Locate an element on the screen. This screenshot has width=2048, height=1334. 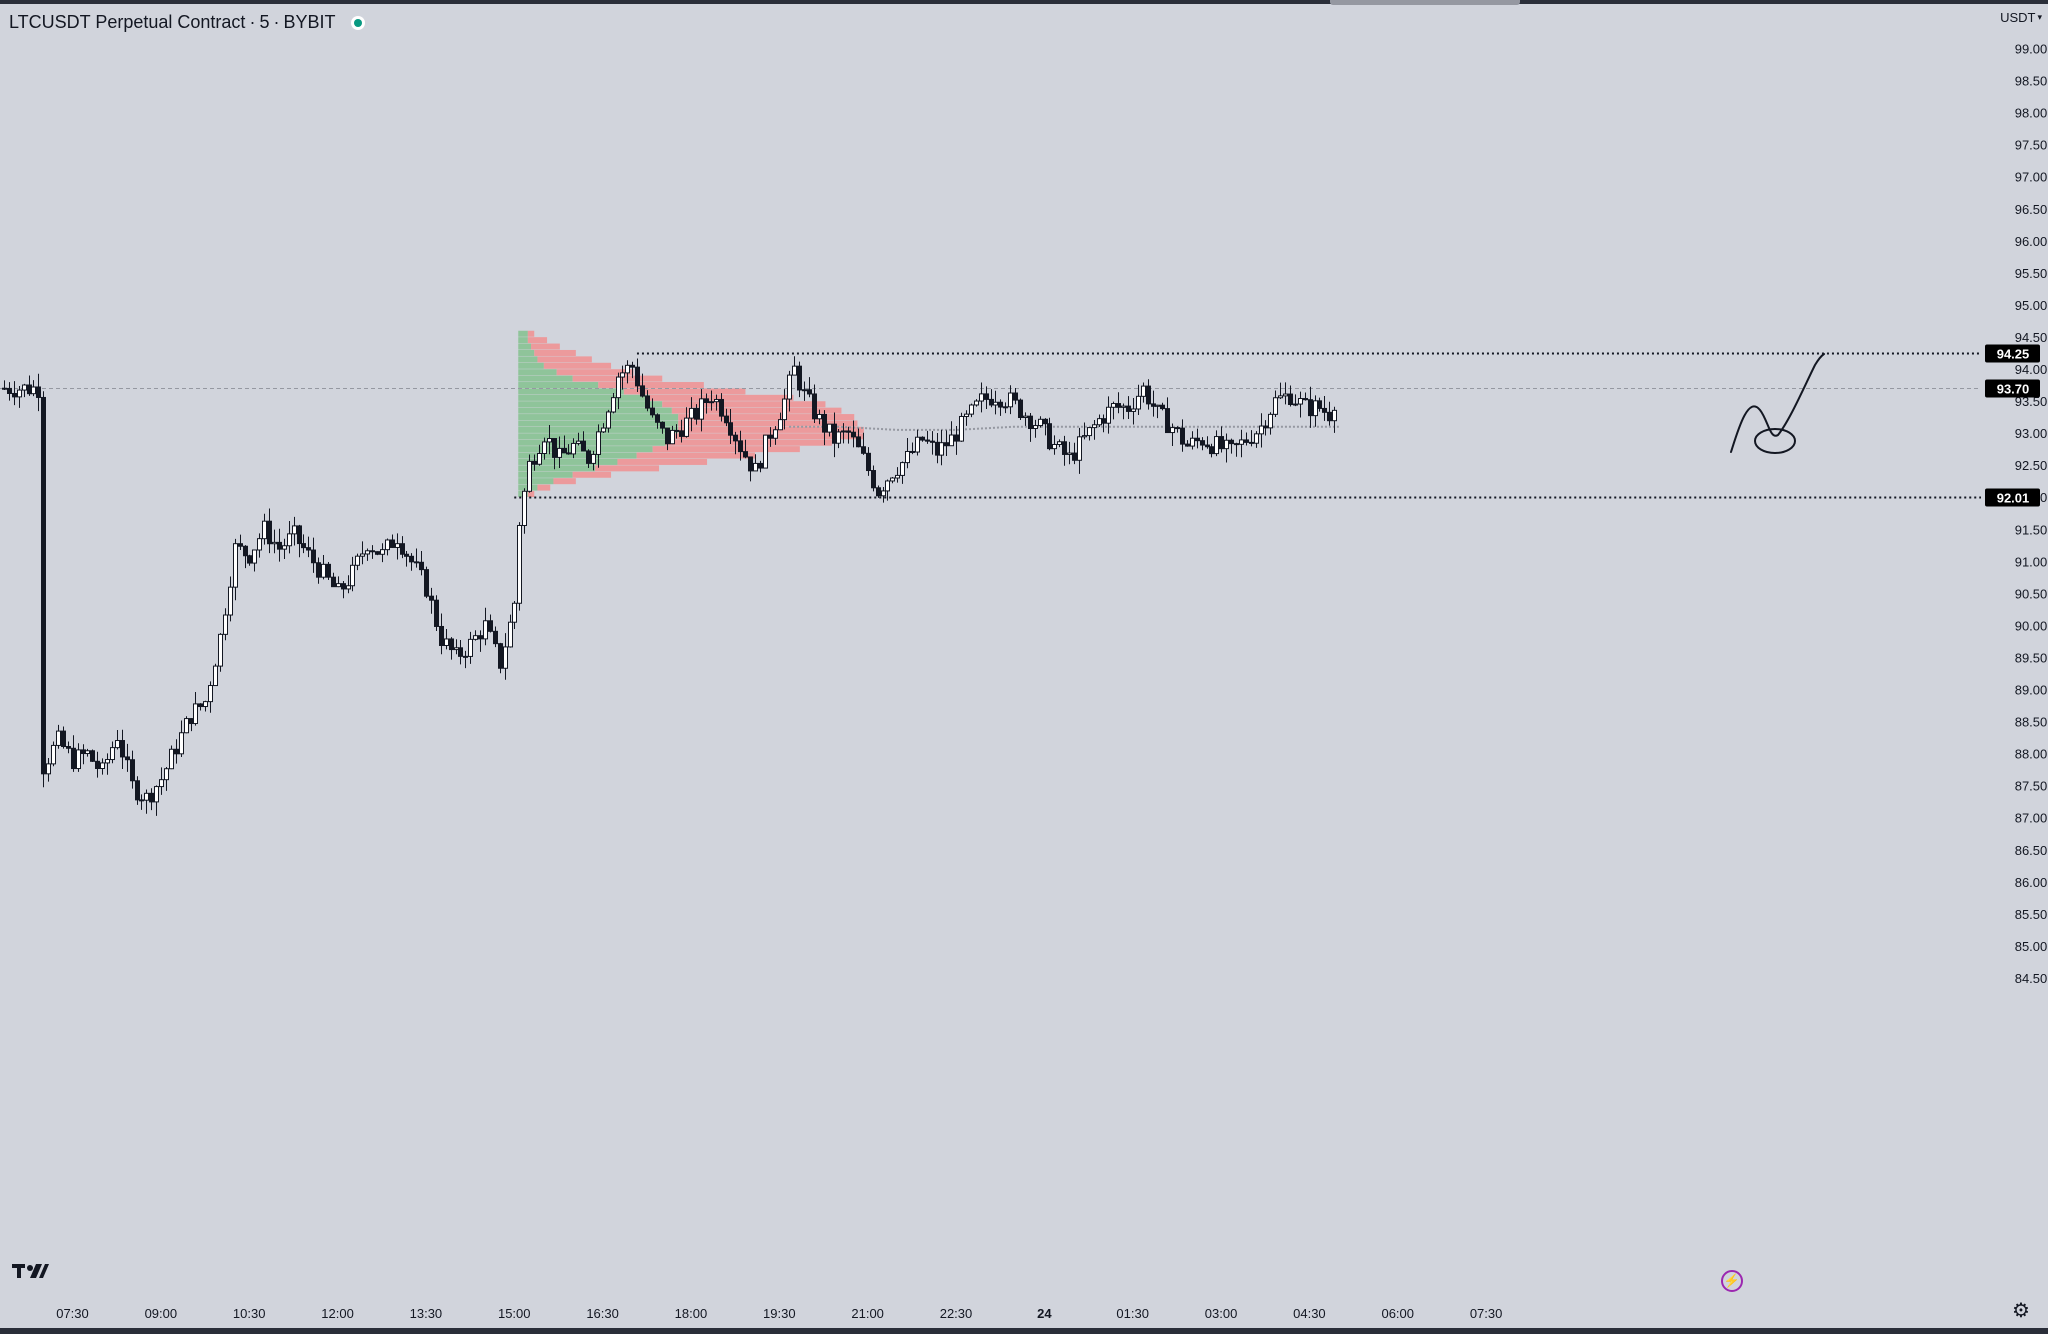
interval-label: 5 is located at coordinates (264, 22).